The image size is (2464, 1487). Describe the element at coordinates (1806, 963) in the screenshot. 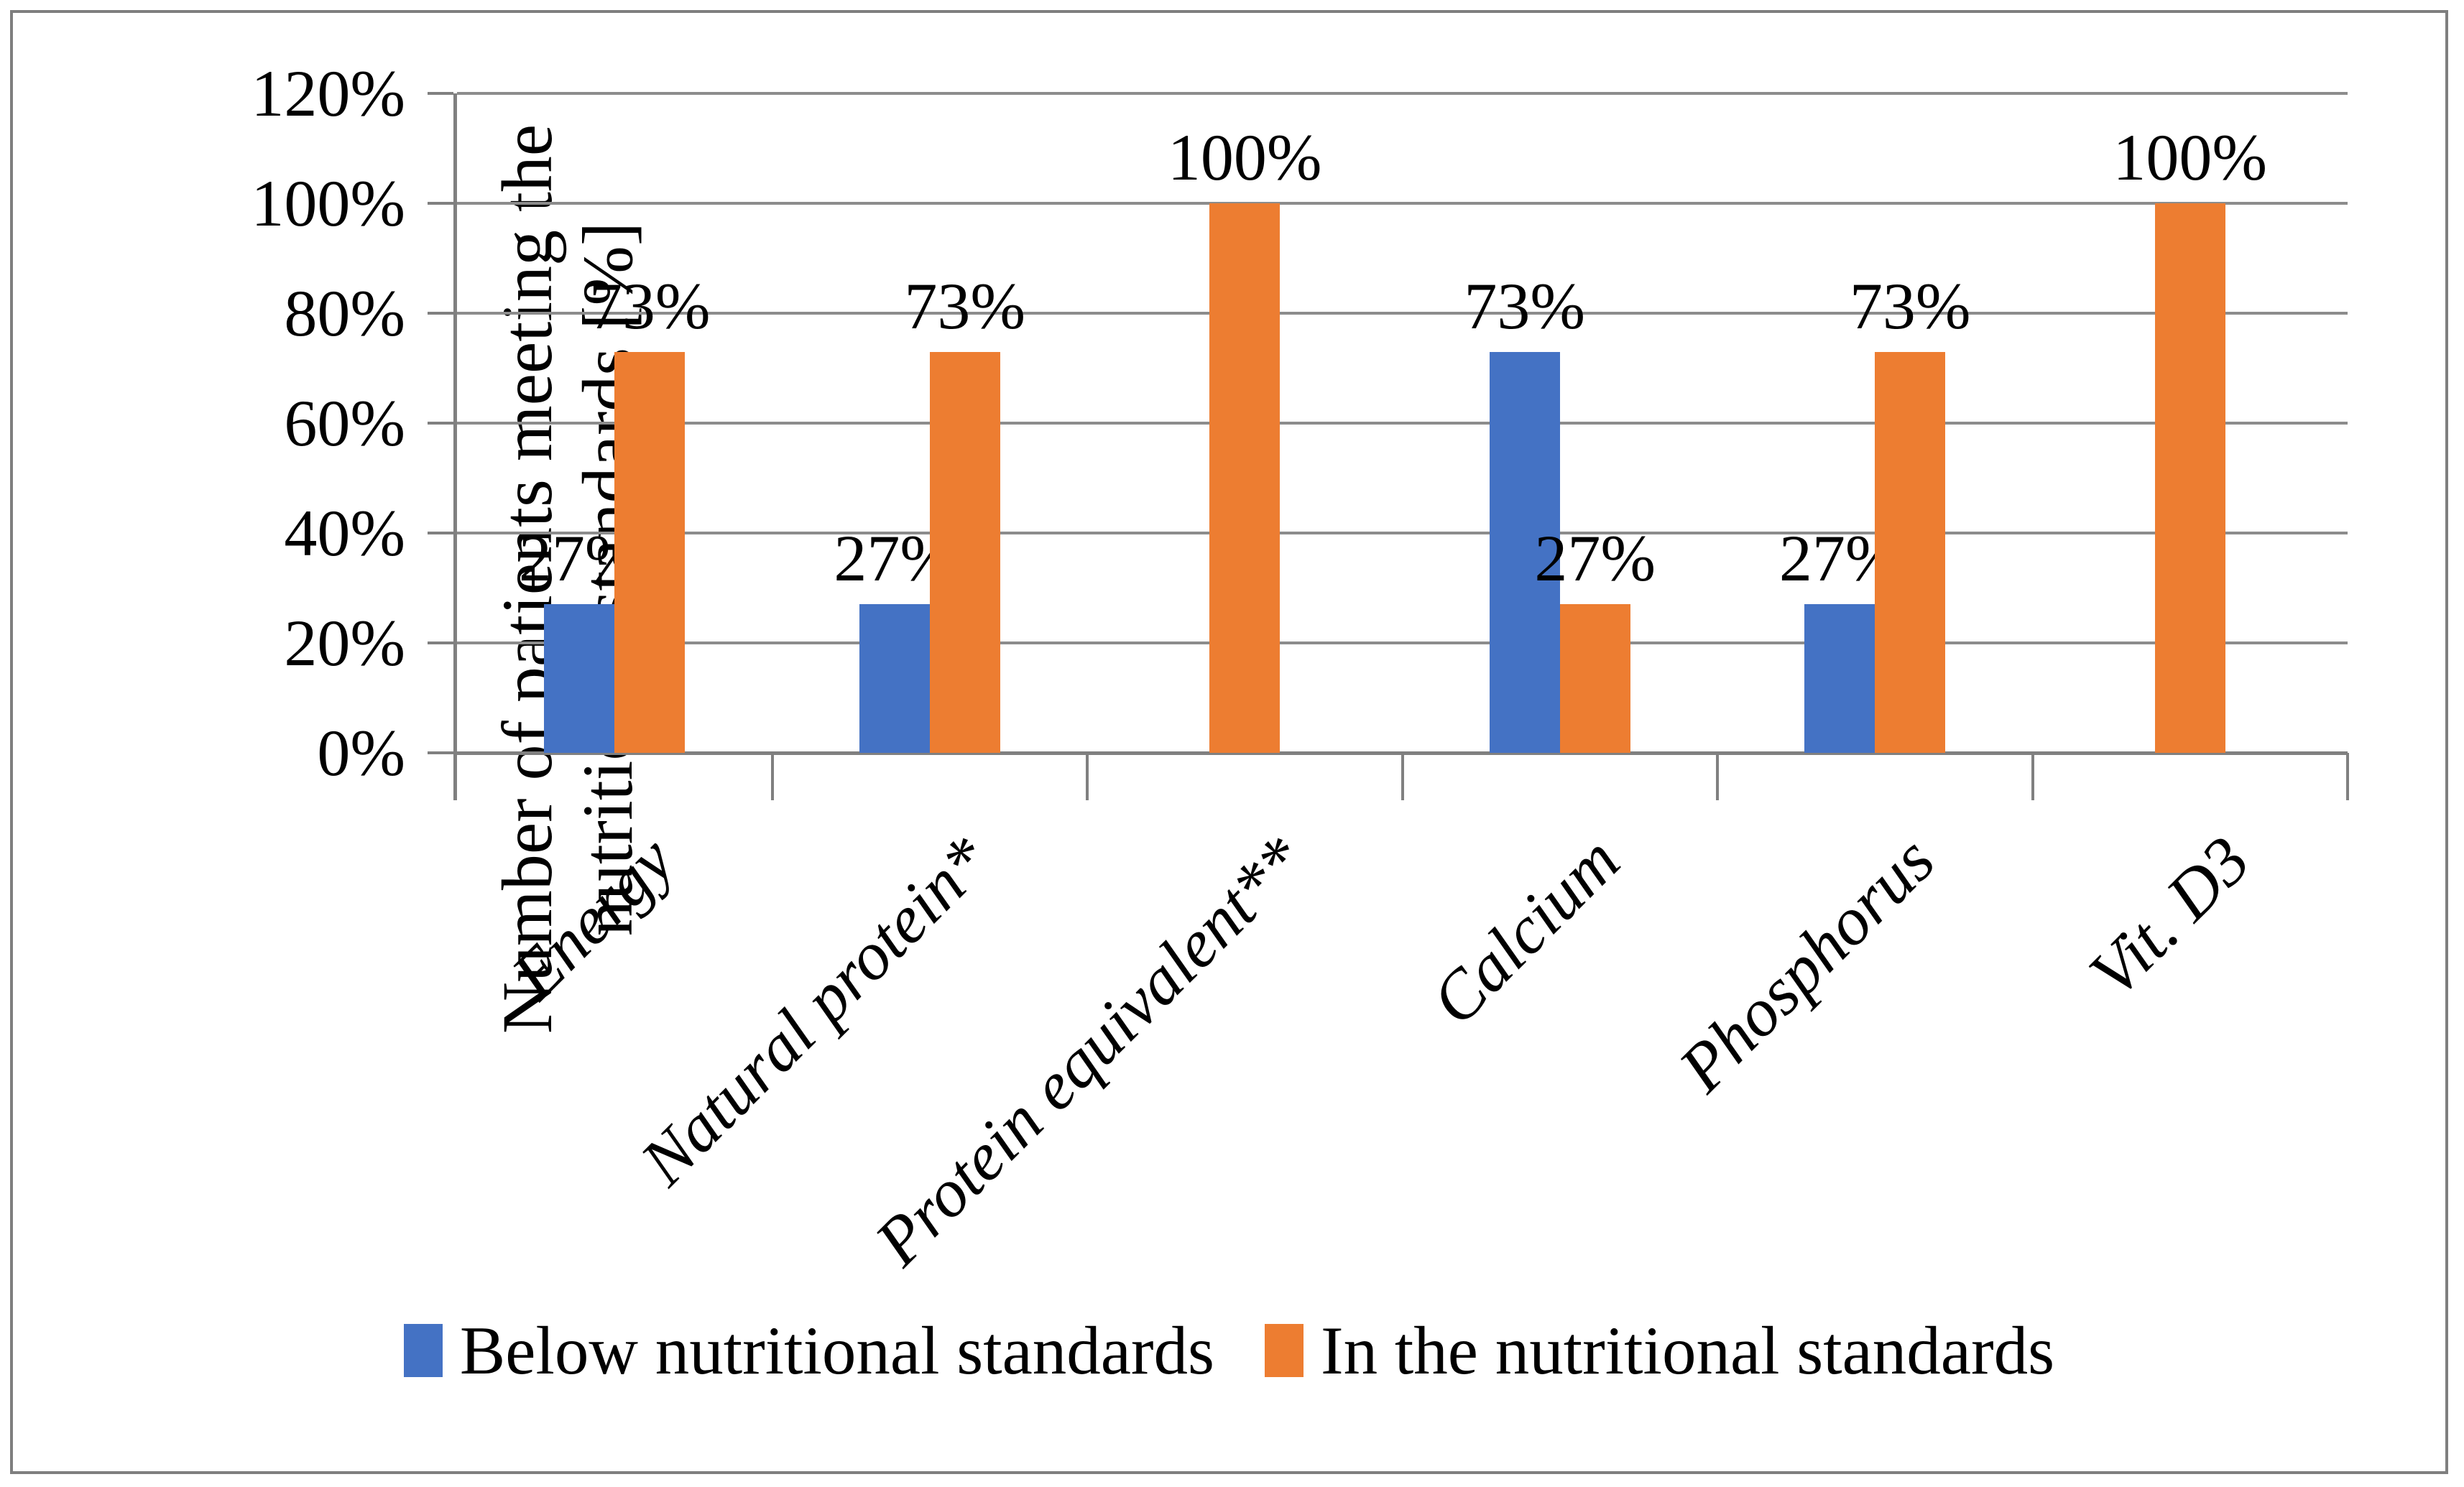

I see `x-axis-label-phosphorus: Phosphorus` at that location.